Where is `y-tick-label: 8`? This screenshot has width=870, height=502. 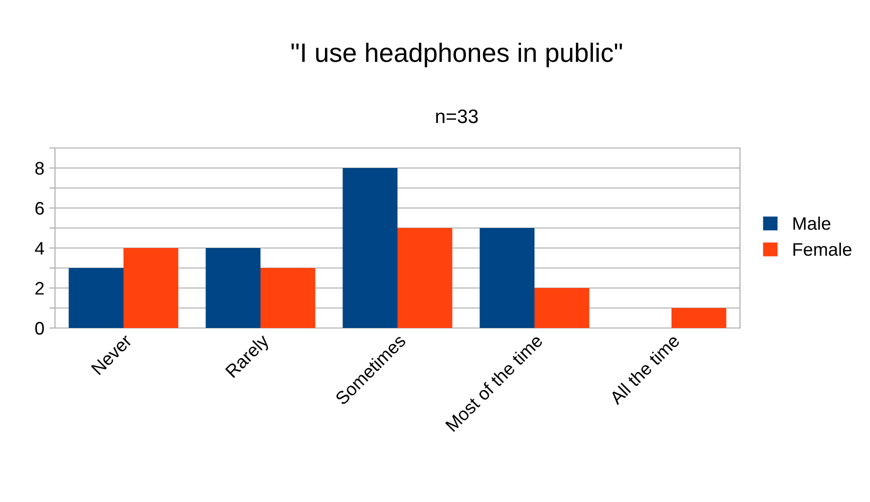
y-tick-label: 8 is located at coordinates (39, 168).